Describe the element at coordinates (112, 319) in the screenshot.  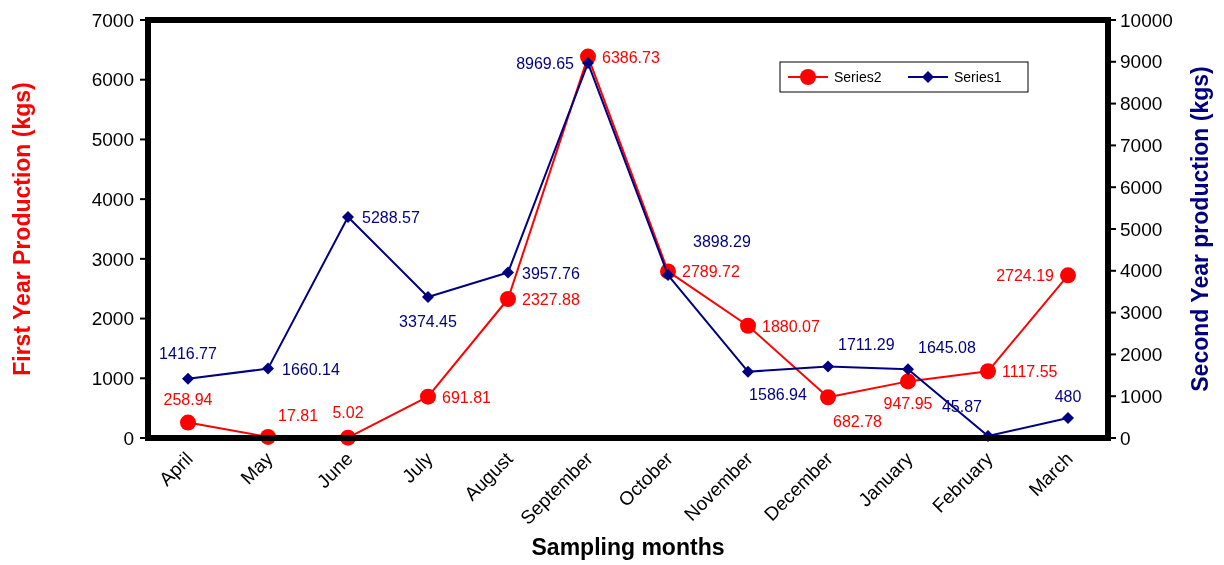
I see `y-tick-label: 2000` at that location.